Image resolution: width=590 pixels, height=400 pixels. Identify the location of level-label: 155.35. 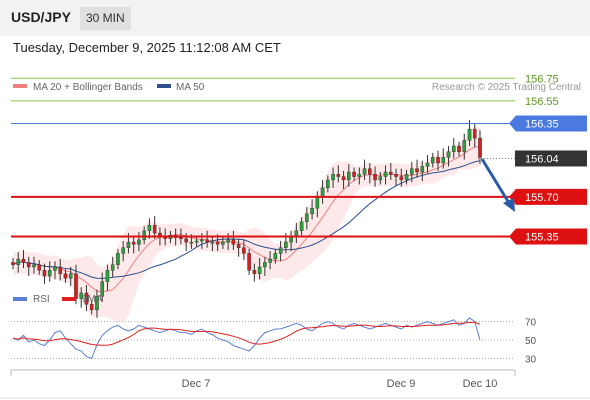
(542, 237).